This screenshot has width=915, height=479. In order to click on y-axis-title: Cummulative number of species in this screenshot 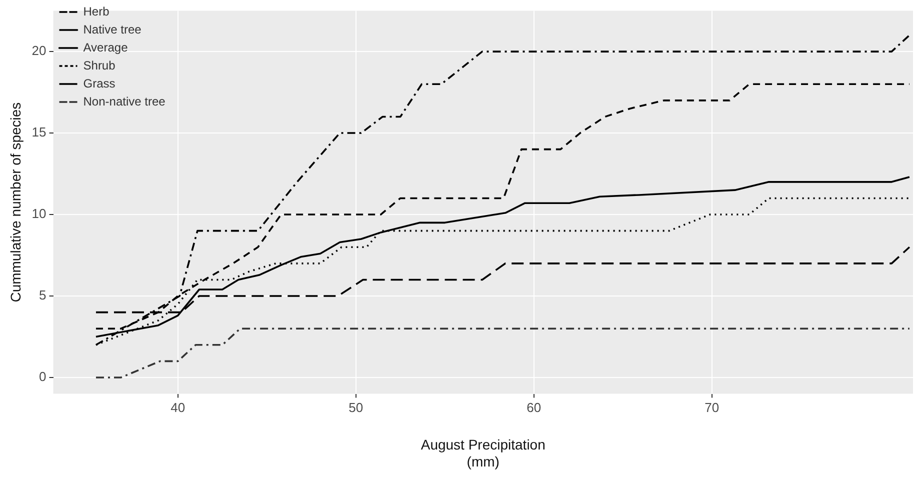, I will do `click(15, 202)`.